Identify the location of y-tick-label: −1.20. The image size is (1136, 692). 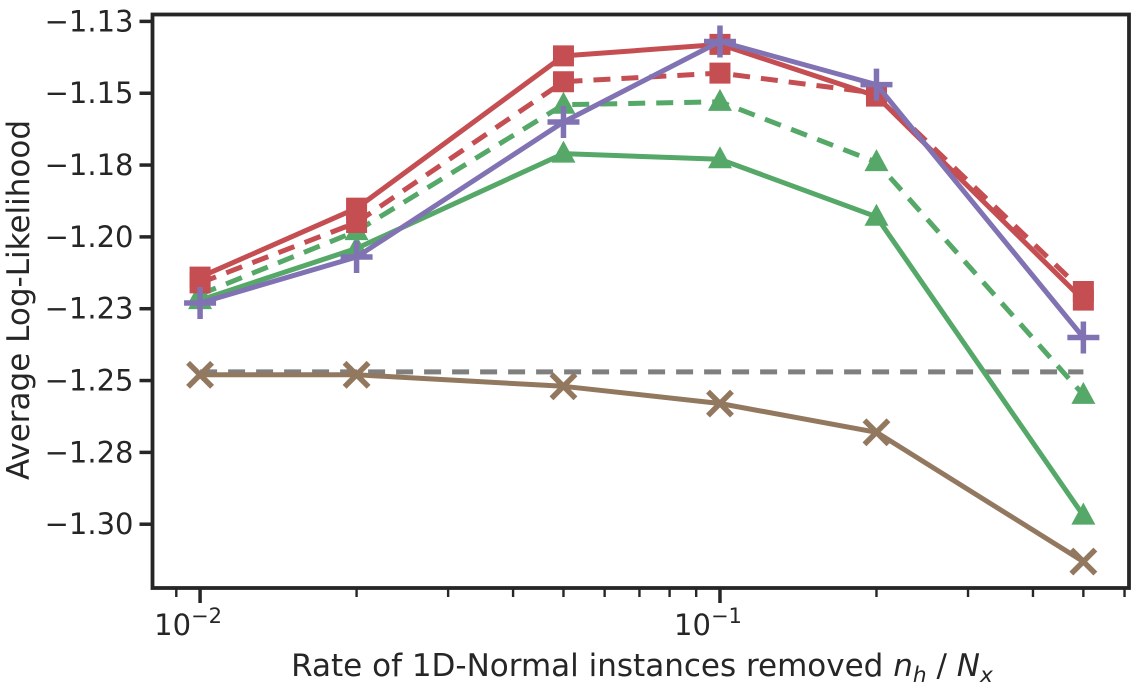
(89, 237).